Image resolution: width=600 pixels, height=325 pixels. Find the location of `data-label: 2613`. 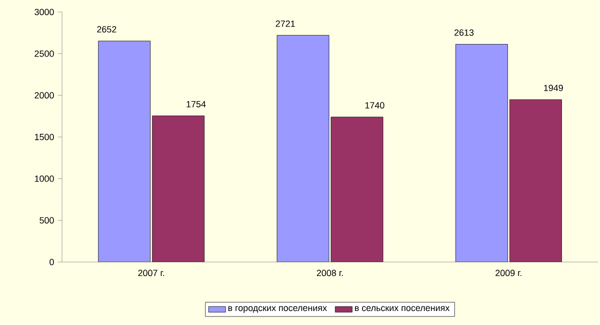

data-label: 2613 is located at coordinates (464, 32).